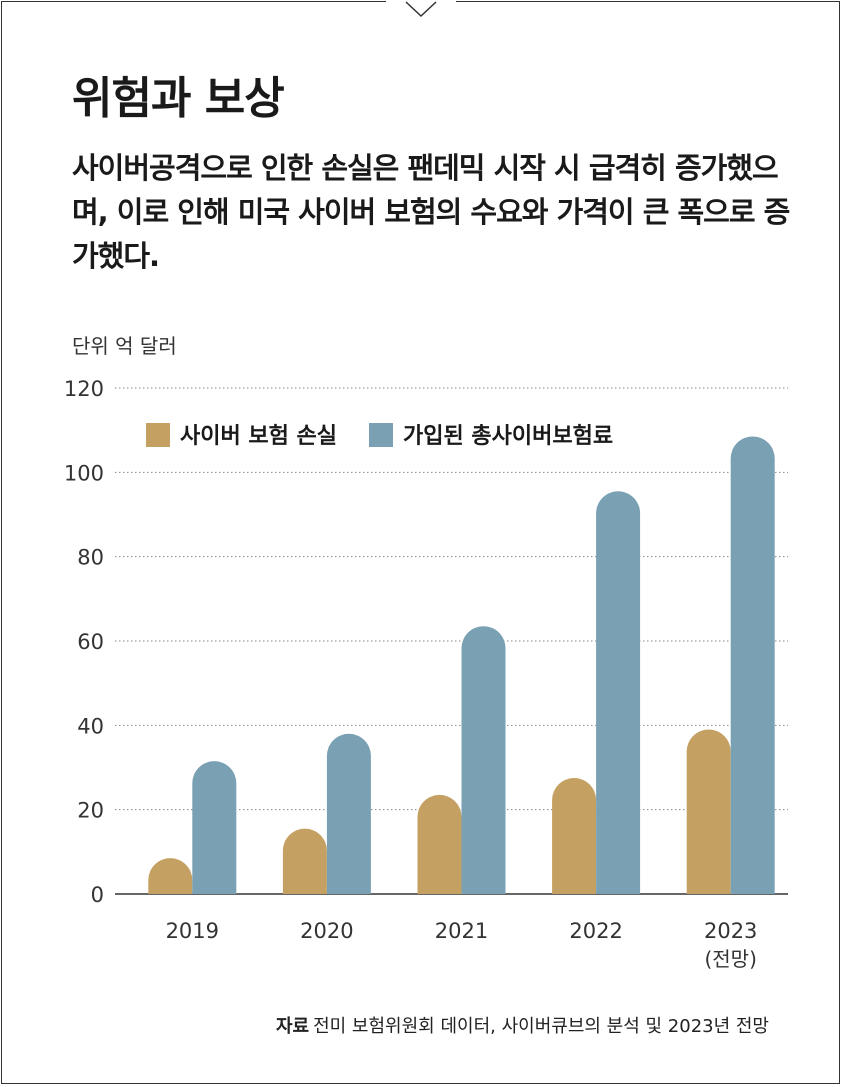  Describe the element at coordinates (439, 844) in the screenshot. I see `bar-losses-2021` at that location.